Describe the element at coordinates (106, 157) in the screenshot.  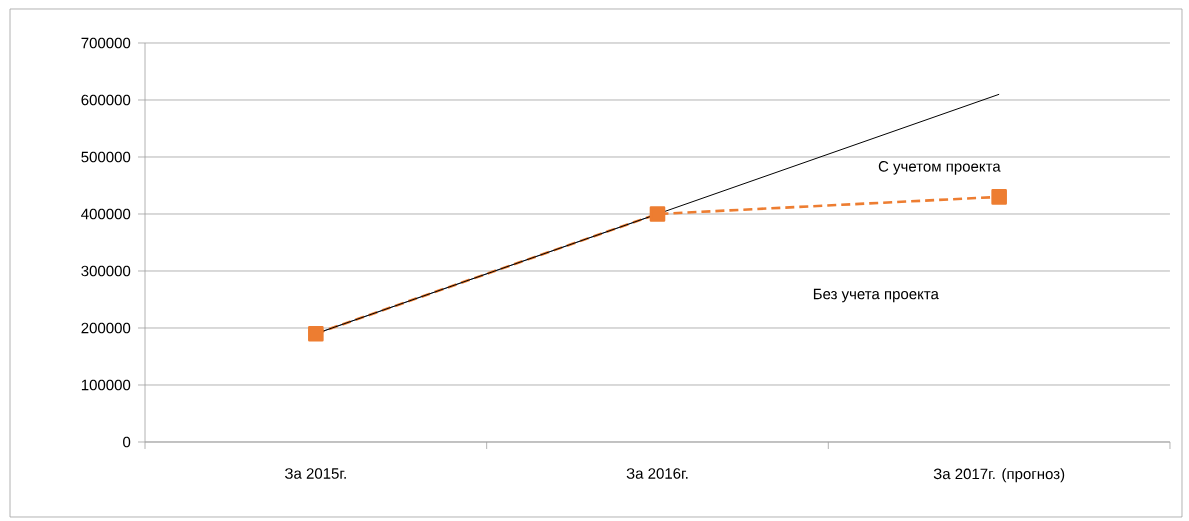
I see `y-tick-label: 500000` at that location.